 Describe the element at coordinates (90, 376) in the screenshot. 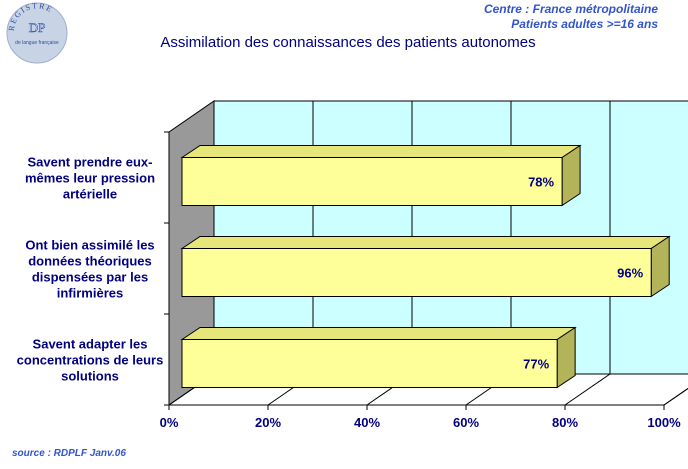

I see `category-label-line: solutions` at that location.